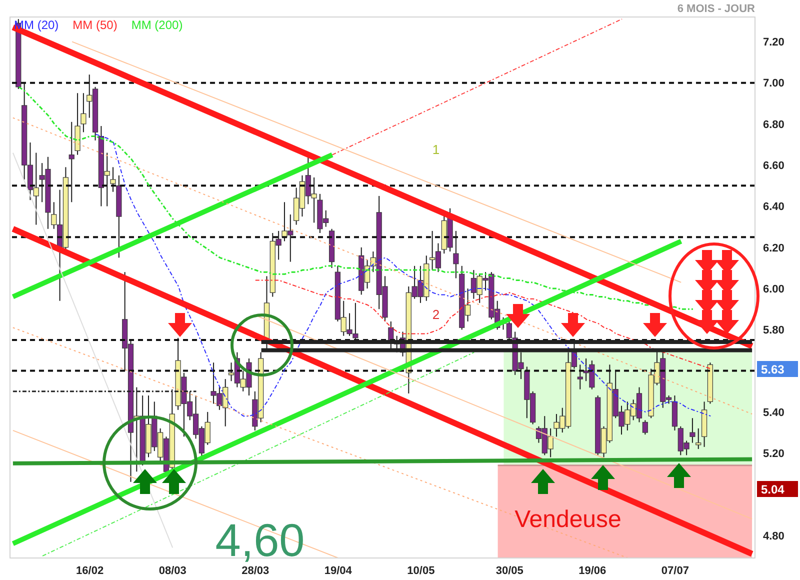 This screenshot has height=580, width=800. What do you see at coordinates (568, 519) in the screenshot?
I see `annotation: Vendeuse` at bounding box center [568, 519].